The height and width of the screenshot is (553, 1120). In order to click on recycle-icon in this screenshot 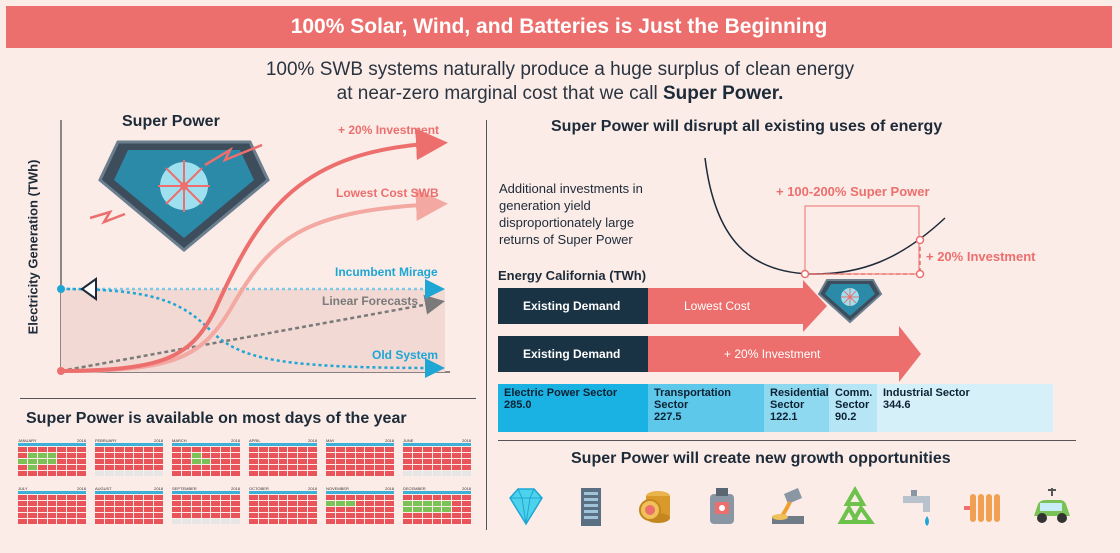, I will do `click(856, 504)`.